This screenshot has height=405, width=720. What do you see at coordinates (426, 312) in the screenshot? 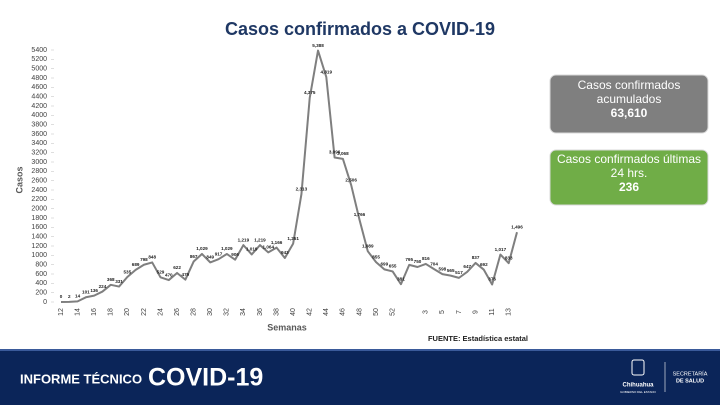
I see `x-tick-label: 3` at bounding box center [426, 312].